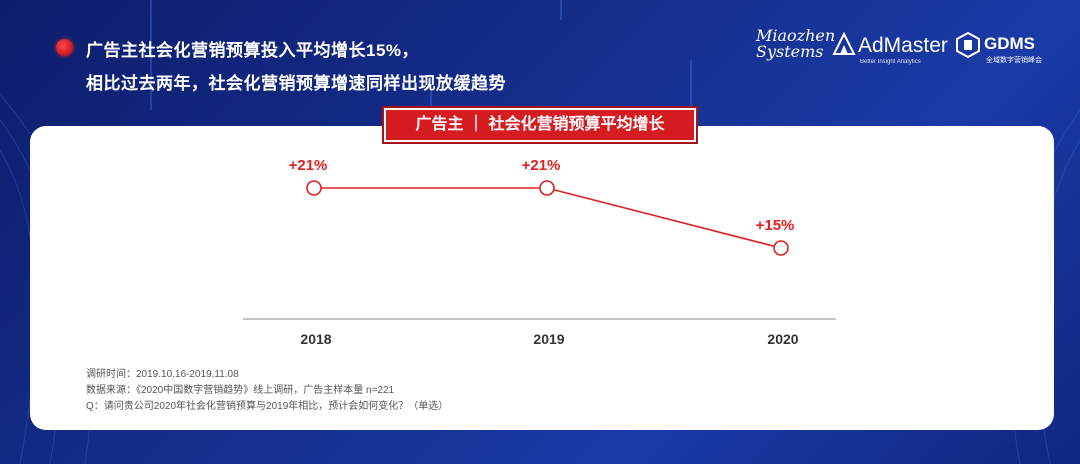  What do you see at coordinates (968, 45) in the screenshot?
I see `gdms-mark-icon` at bounding box center [968, 45].